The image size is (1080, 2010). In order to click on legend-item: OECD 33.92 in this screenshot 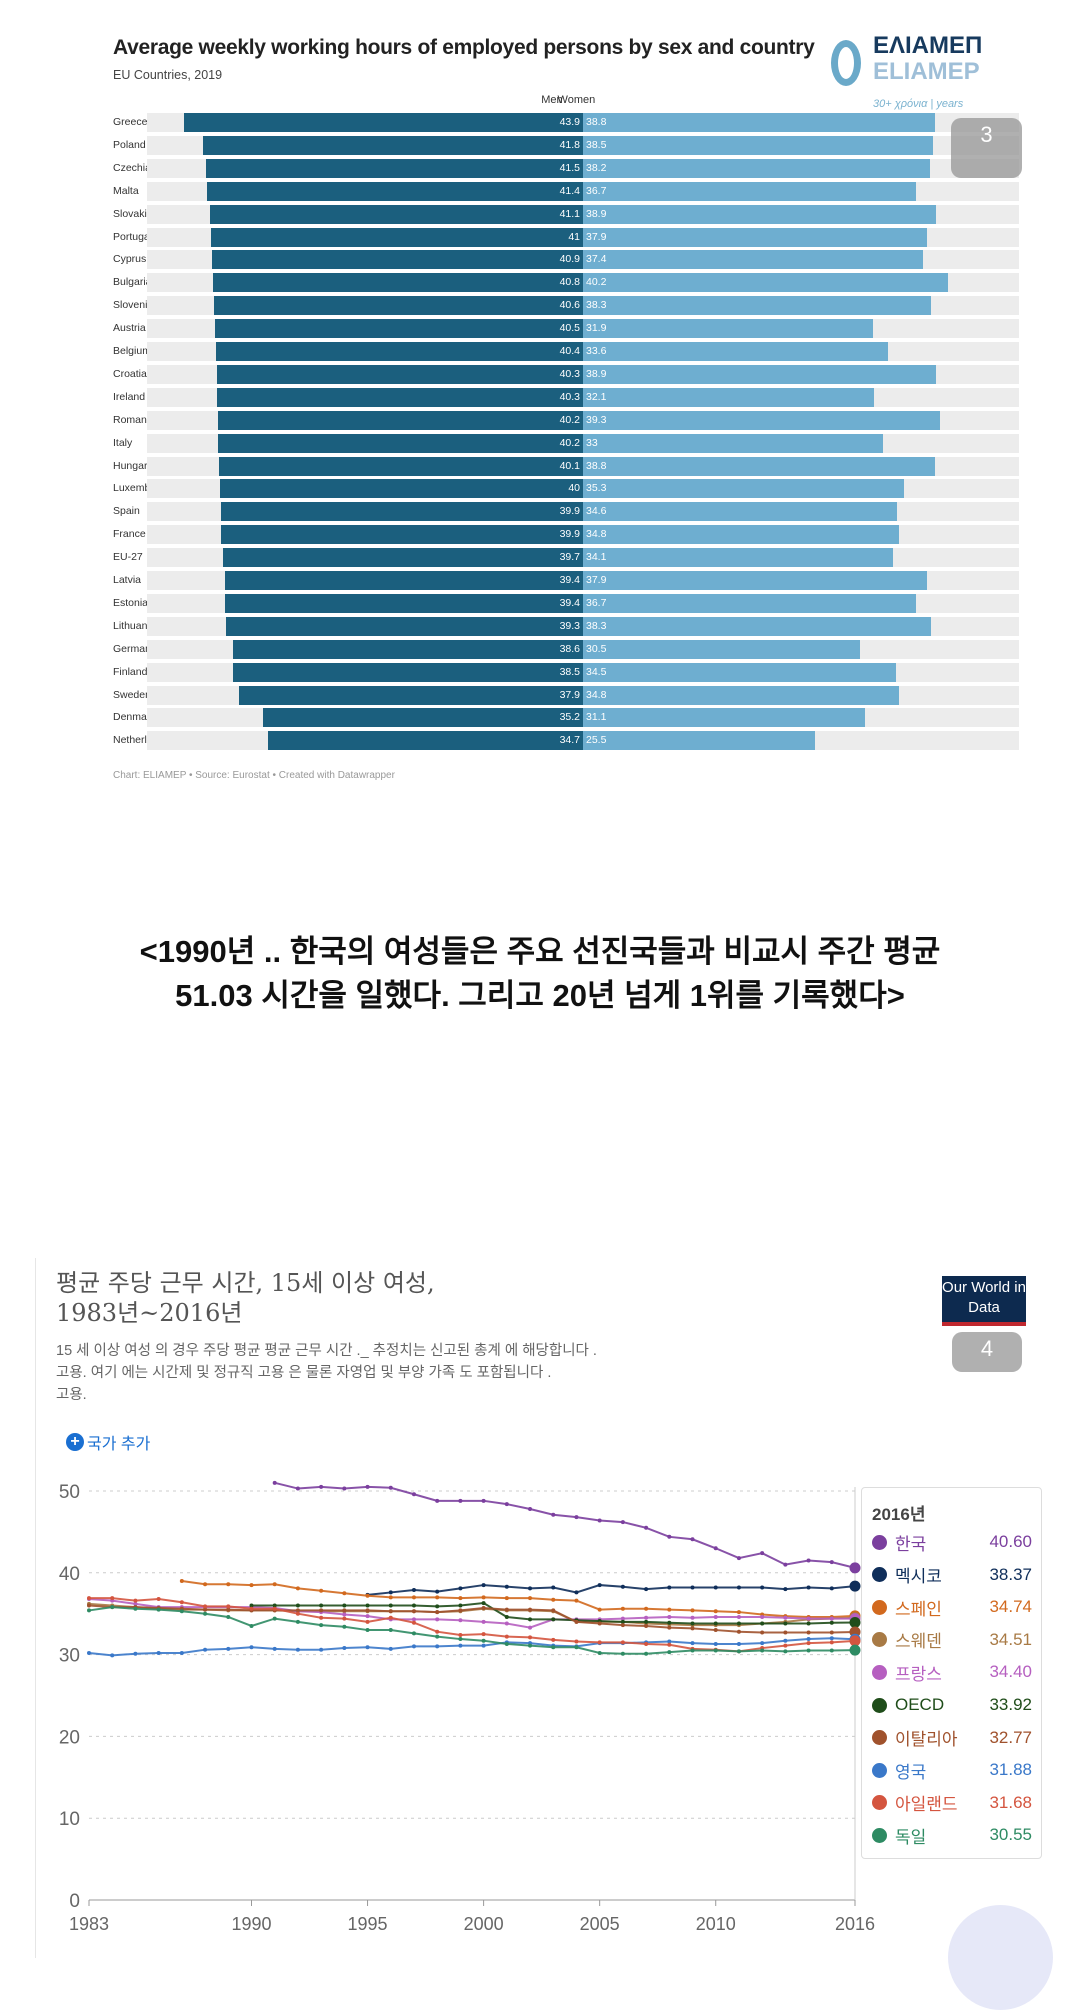, I will do `click(952, 1705)`.